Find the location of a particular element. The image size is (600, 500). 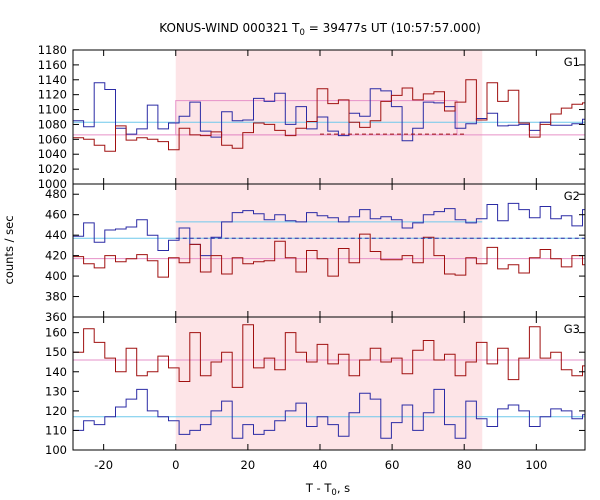

y-tick-label: 150 is located at coordinates (56, 352).